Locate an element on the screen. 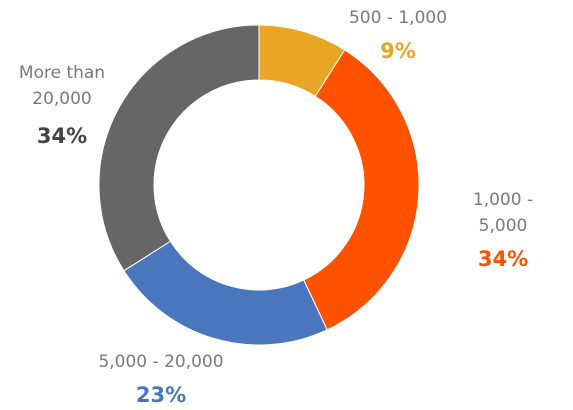 This screenshot has height=410, width=573. slice-label: 5,000 - 20,000 23% is located at coordinates (160, 379).